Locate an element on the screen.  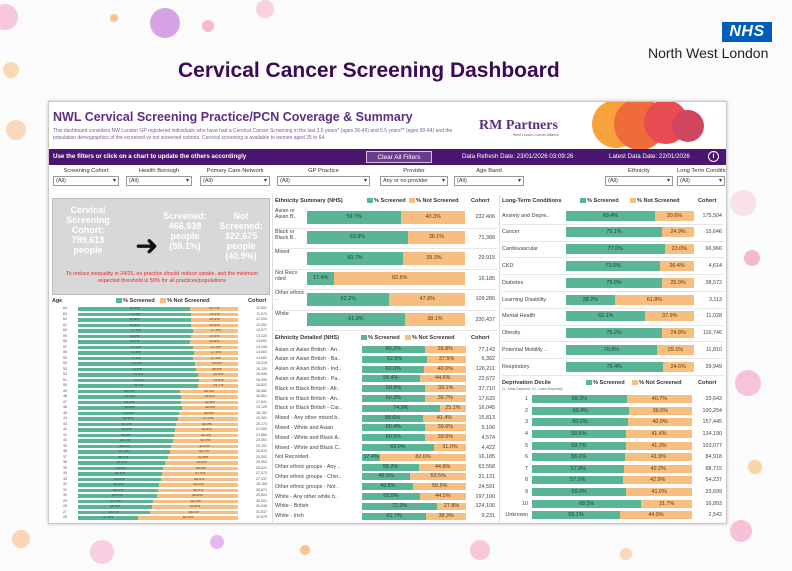
screened-segment: 55.1% is located at coordinates (576, 515).